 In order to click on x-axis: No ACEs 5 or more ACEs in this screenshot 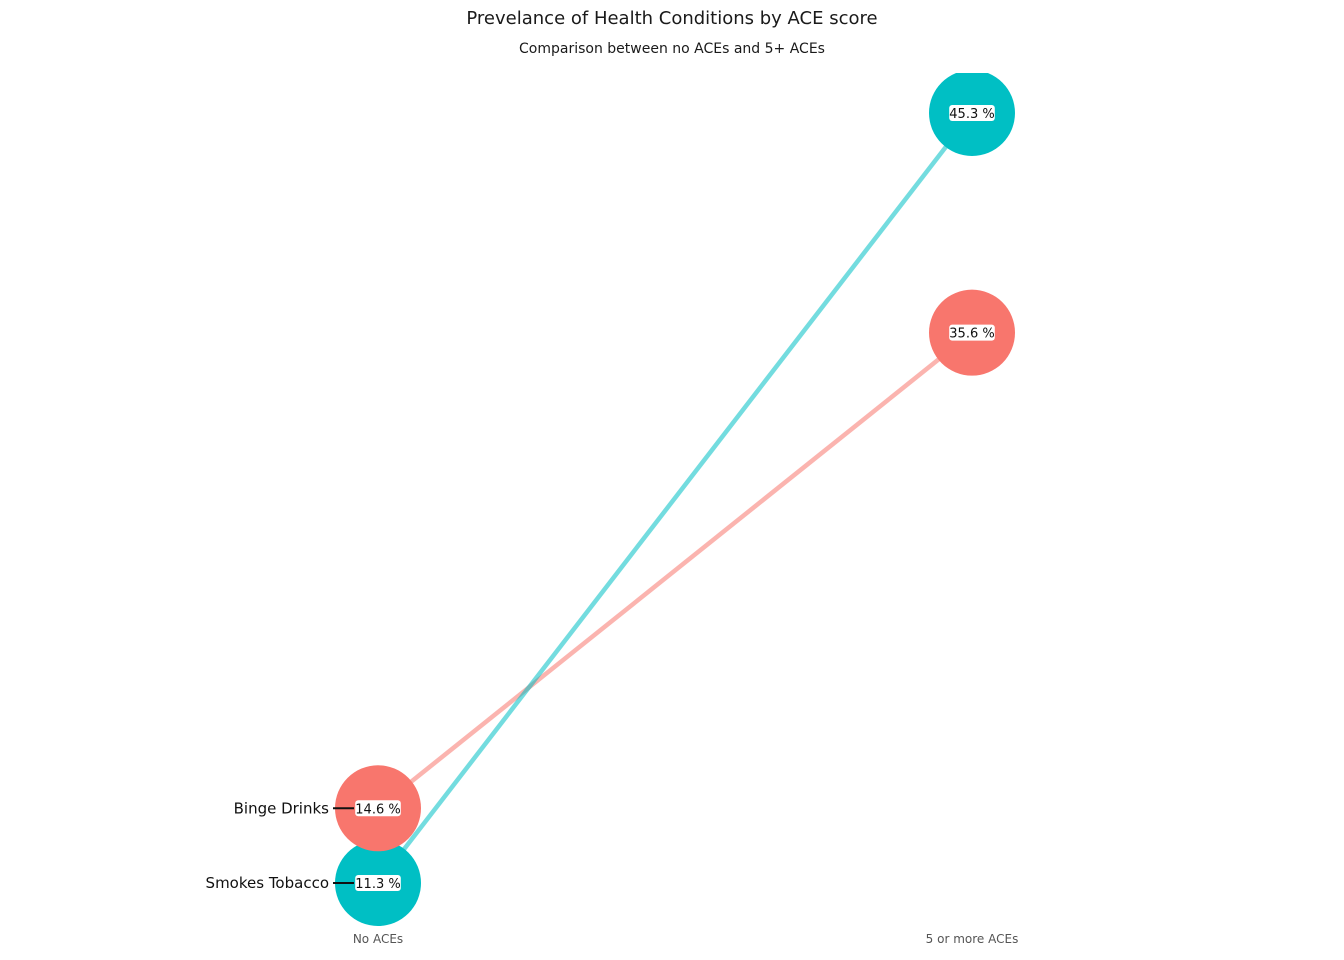, I will do `click(686, 939)`.